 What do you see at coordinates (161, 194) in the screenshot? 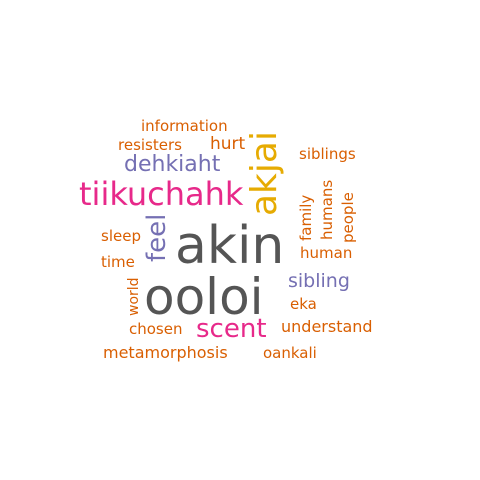
I see `word-tiikuchahk: tiikuchahk` at bounding box center [161, 194].